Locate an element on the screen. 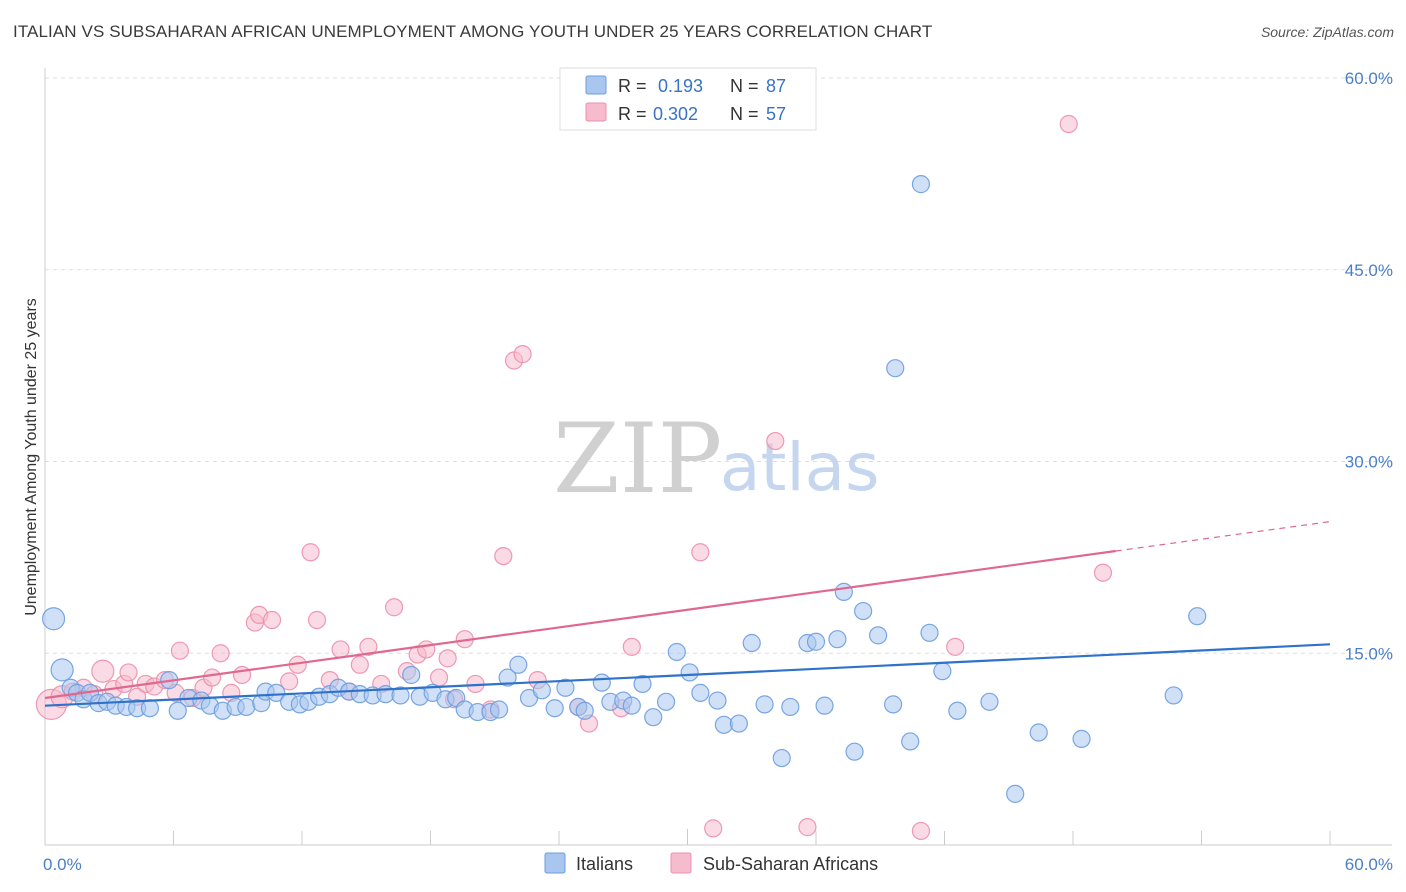 The image size is (1406, 892). legend-n-value-ssa: 57 is located at coordinates (776, 114).